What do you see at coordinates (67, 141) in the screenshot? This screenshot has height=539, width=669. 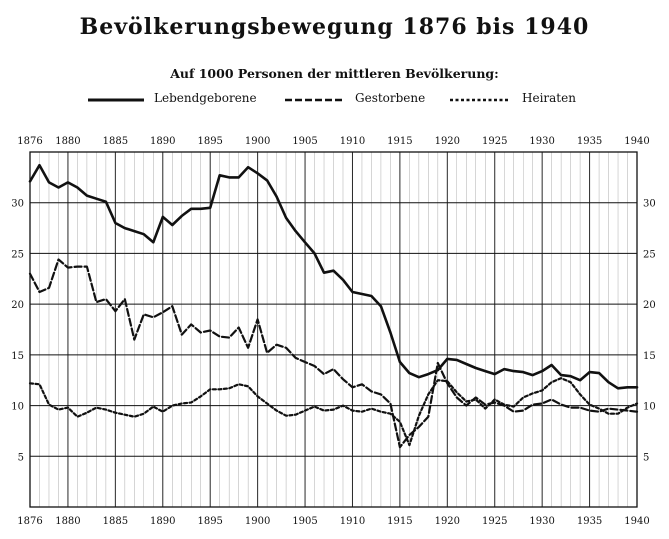 I see `x-tick-label-top: 1880` at bounding box center [67, 141].